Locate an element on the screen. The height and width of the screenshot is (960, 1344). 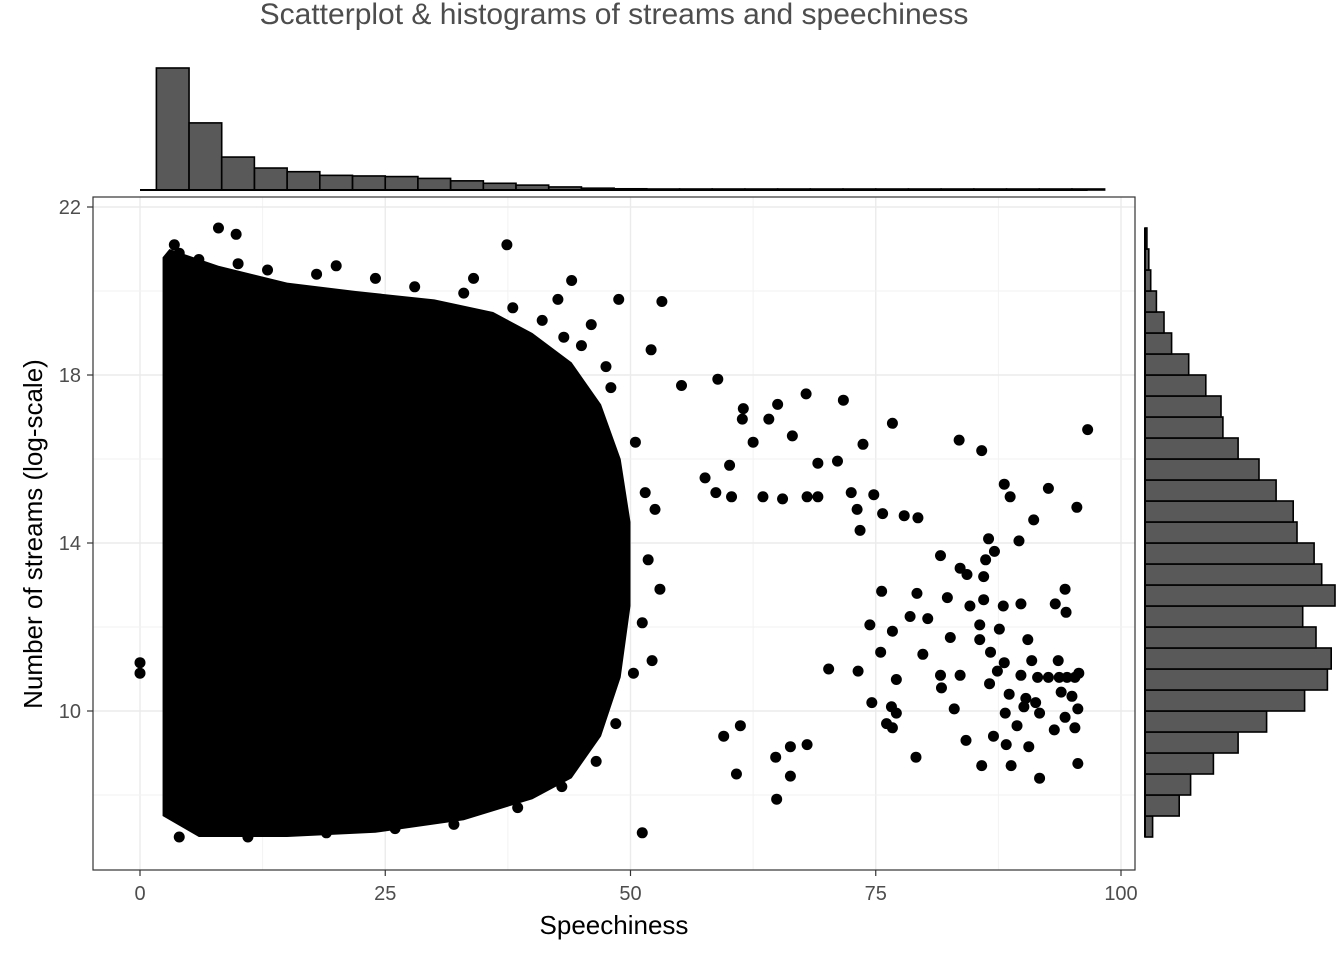
y-tick-label: 14 is located at coordinates (70, 544).